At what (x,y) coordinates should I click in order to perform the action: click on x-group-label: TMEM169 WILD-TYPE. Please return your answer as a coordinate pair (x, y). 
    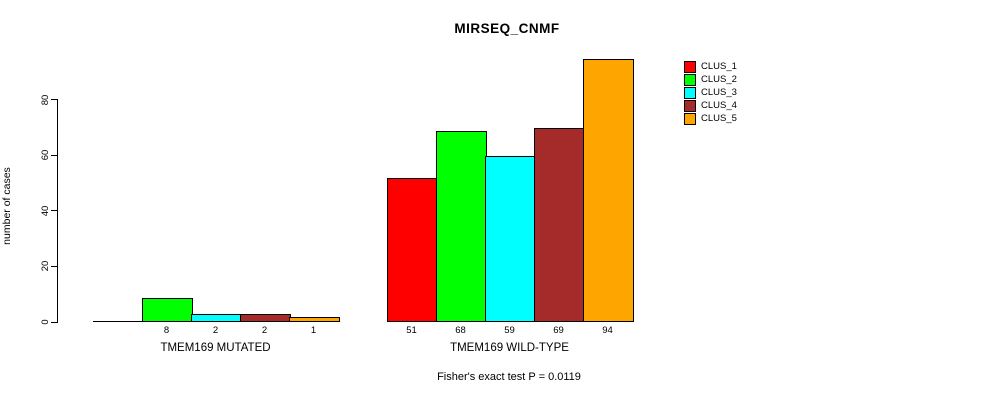
    Looking at the image, I should click on (509, 348).